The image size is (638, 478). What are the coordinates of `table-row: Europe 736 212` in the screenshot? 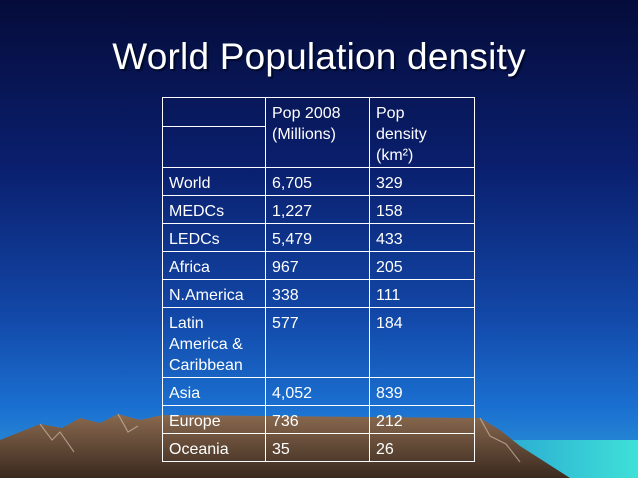 It's located at (318, 419).